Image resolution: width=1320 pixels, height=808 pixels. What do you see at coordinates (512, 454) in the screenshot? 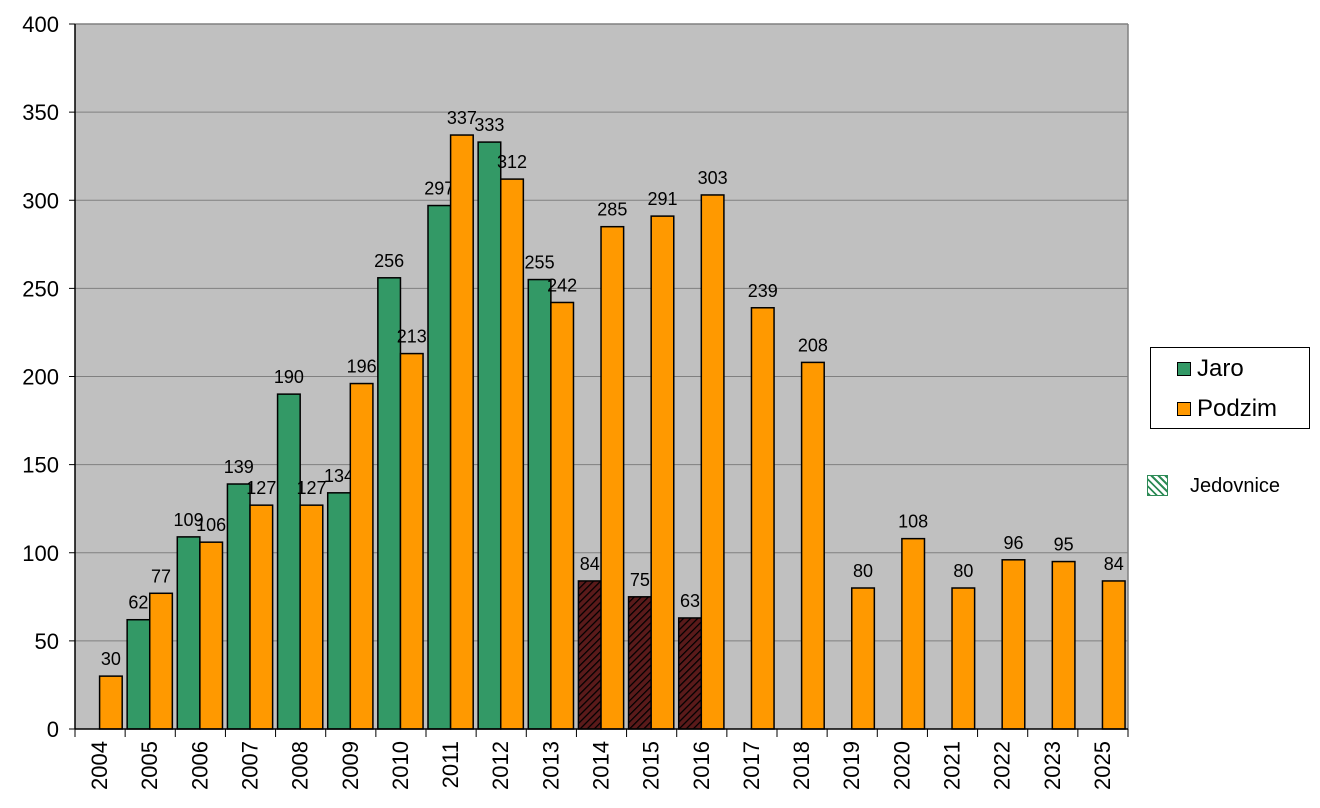
I see `bar-podzim-2012` at bounding box center [512, 454].